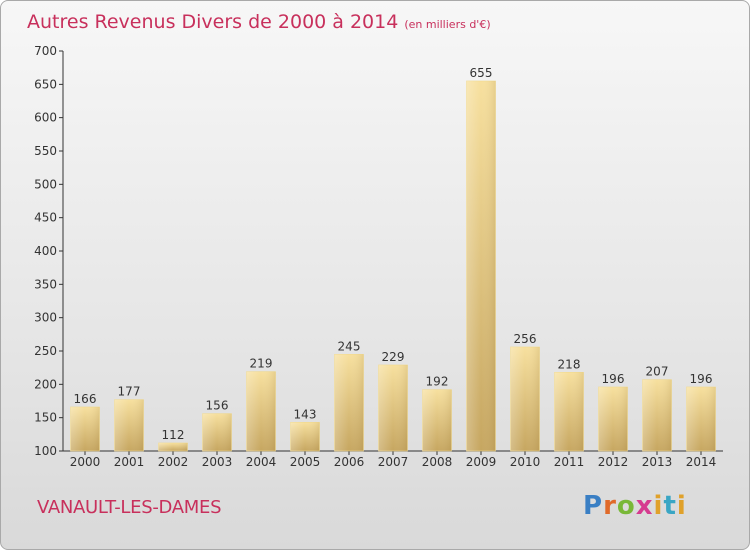  What do you see at coordinates (45, 318) in the screenshot?
I see `y-tick-label: 300` at bounding box center [45, 318].